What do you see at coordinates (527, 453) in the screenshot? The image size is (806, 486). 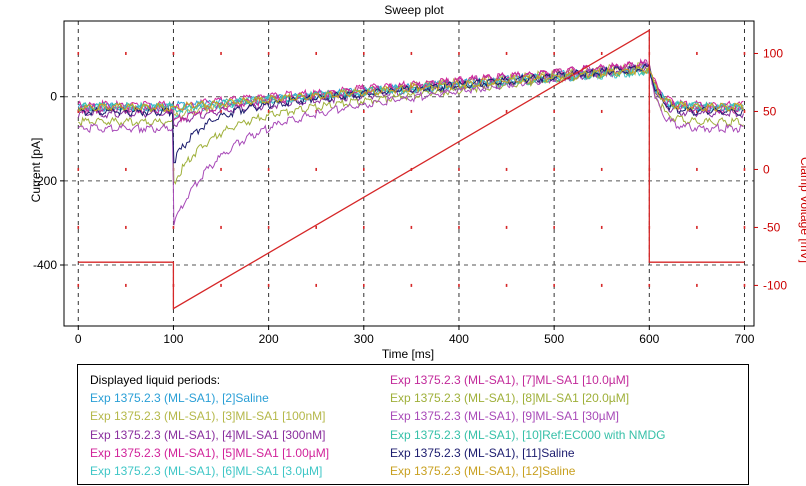 I see `legend-entry: Exp 1375.2.3 (ML-SA1), [11]Saline` at bounding box center [527, 453].